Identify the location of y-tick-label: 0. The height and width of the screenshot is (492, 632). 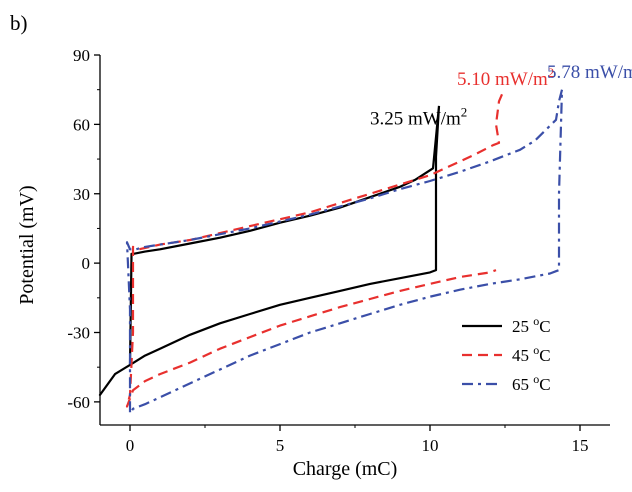
(86, 263).